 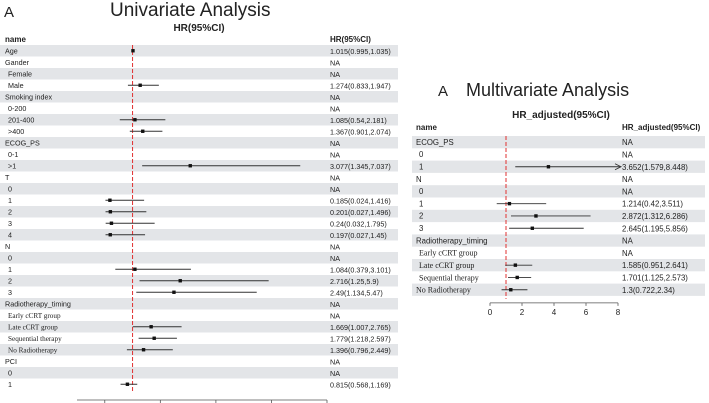 I want to click on hr-value: 0.24(0.032,1.795), so click(x=358, y=223).